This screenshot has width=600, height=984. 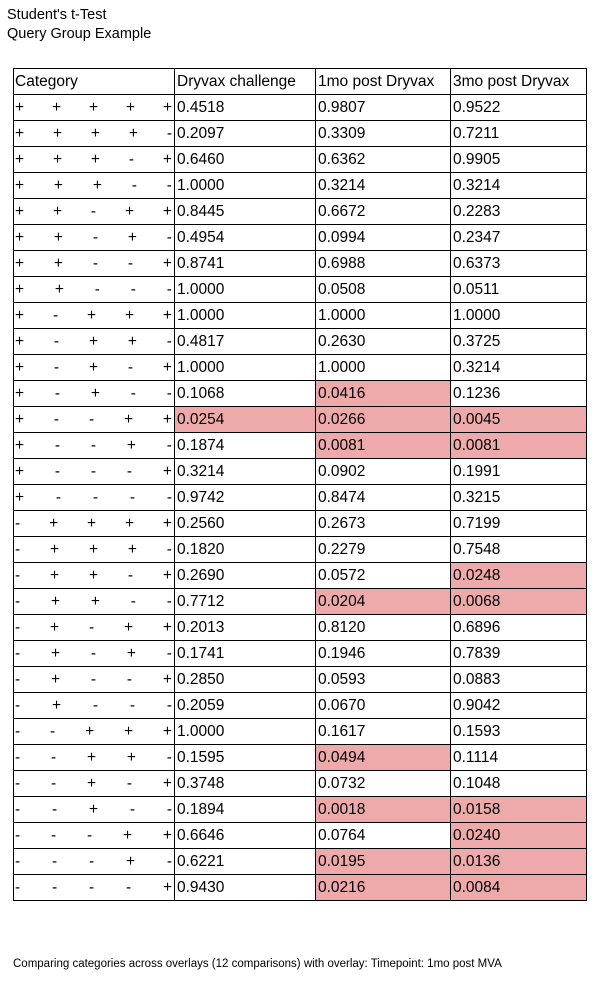 I want to click on 1mo-post-dryvax-value: 0.0572, so click(x=383, y=575).